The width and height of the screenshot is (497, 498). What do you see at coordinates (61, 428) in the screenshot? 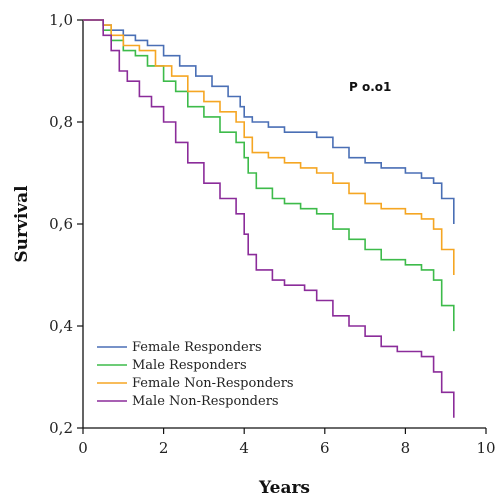
I see `y-tick-label: 0,2` at bounding box center [61, 428].